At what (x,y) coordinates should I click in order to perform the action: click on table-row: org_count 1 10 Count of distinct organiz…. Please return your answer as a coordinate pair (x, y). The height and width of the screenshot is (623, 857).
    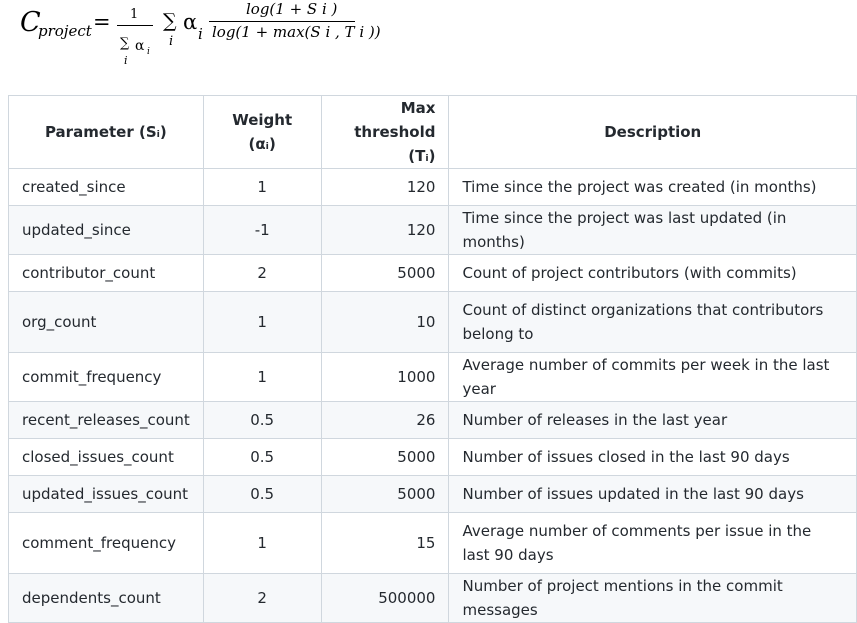
    Looking at the image, I should click on (432, 322).